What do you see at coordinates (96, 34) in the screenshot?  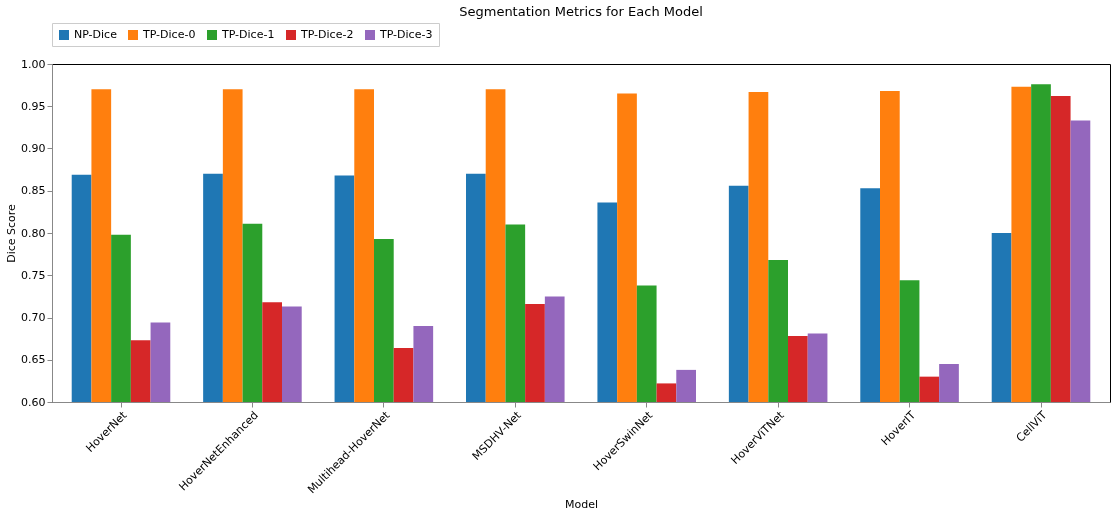 I see `legend-label: NP-Dice` at bounding box center [96, 34].